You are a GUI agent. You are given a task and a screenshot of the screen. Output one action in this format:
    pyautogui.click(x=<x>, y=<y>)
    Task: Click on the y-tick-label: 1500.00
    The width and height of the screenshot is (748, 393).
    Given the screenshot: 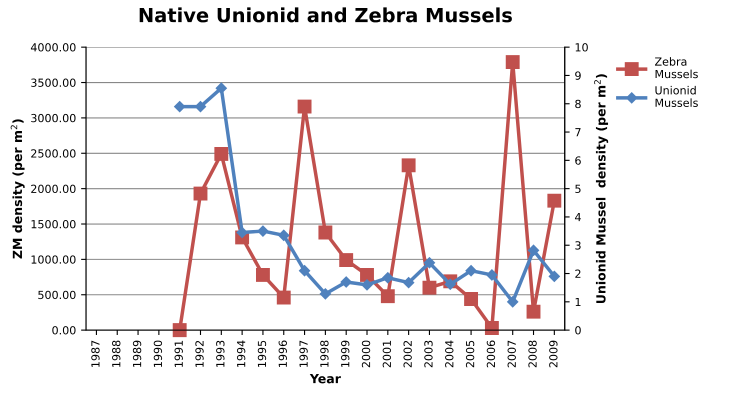 What is the action you would take?
    pyautogui.click(x=54, y=224)
    